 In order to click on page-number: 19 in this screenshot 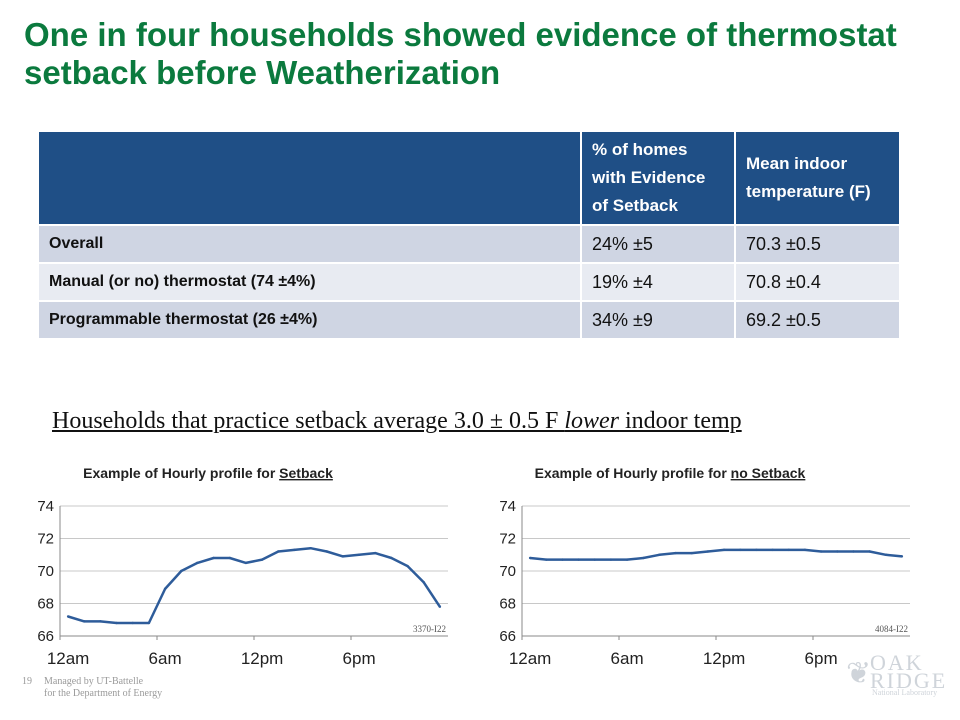, I will do `click(27, 681)`.